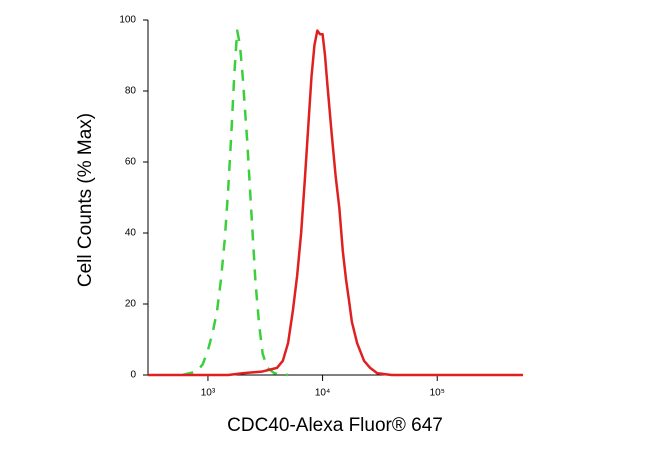 This screenshot has width=650, height=452. Describe the element at coordinates (127, 20) in the screenshot. I see `y-tick-label: 100` at that location.